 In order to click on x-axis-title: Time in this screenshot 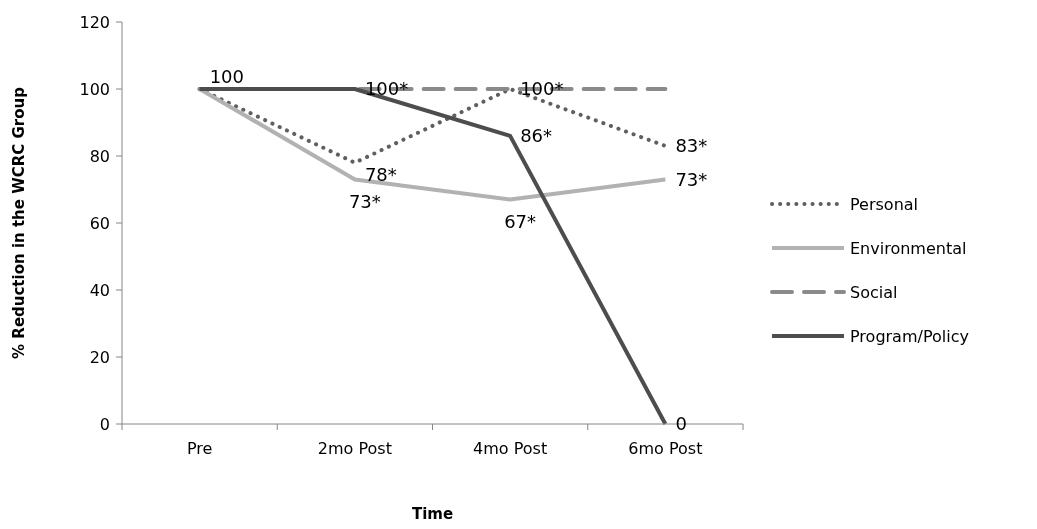, I will do `click(432, 514)`.